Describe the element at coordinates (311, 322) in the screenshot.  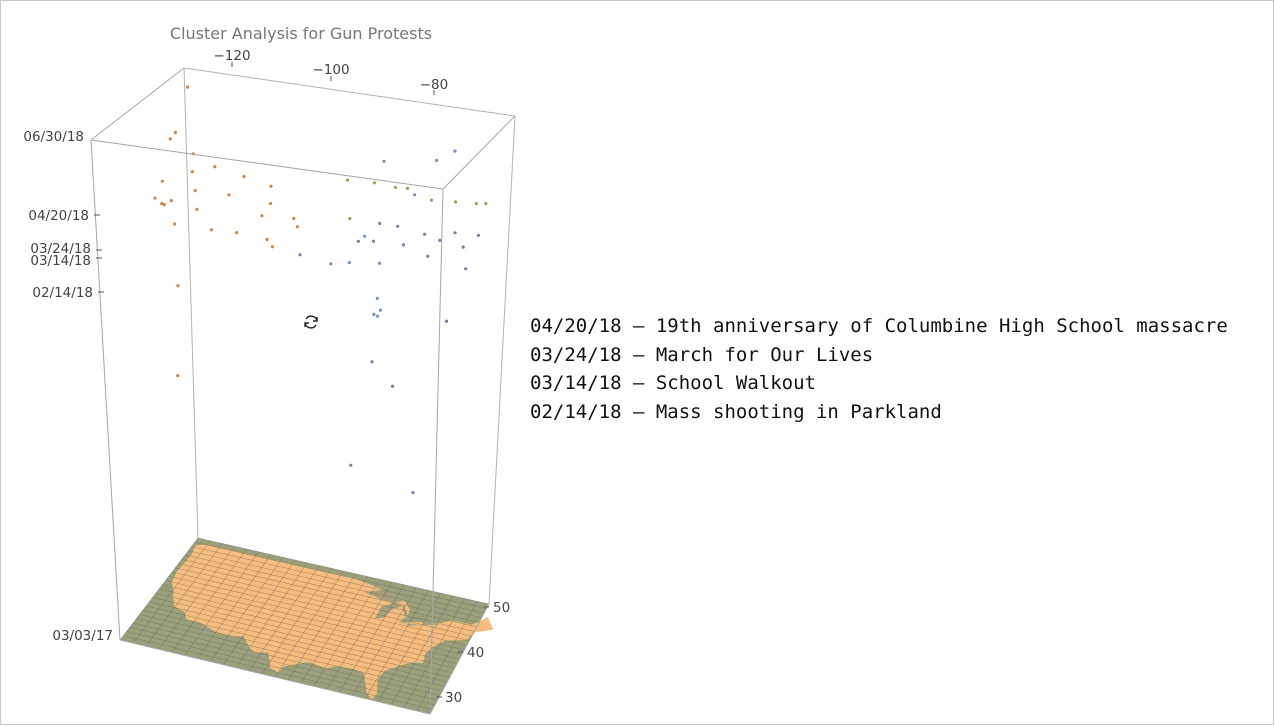
I see `rotate-cursor-icon` at that location.